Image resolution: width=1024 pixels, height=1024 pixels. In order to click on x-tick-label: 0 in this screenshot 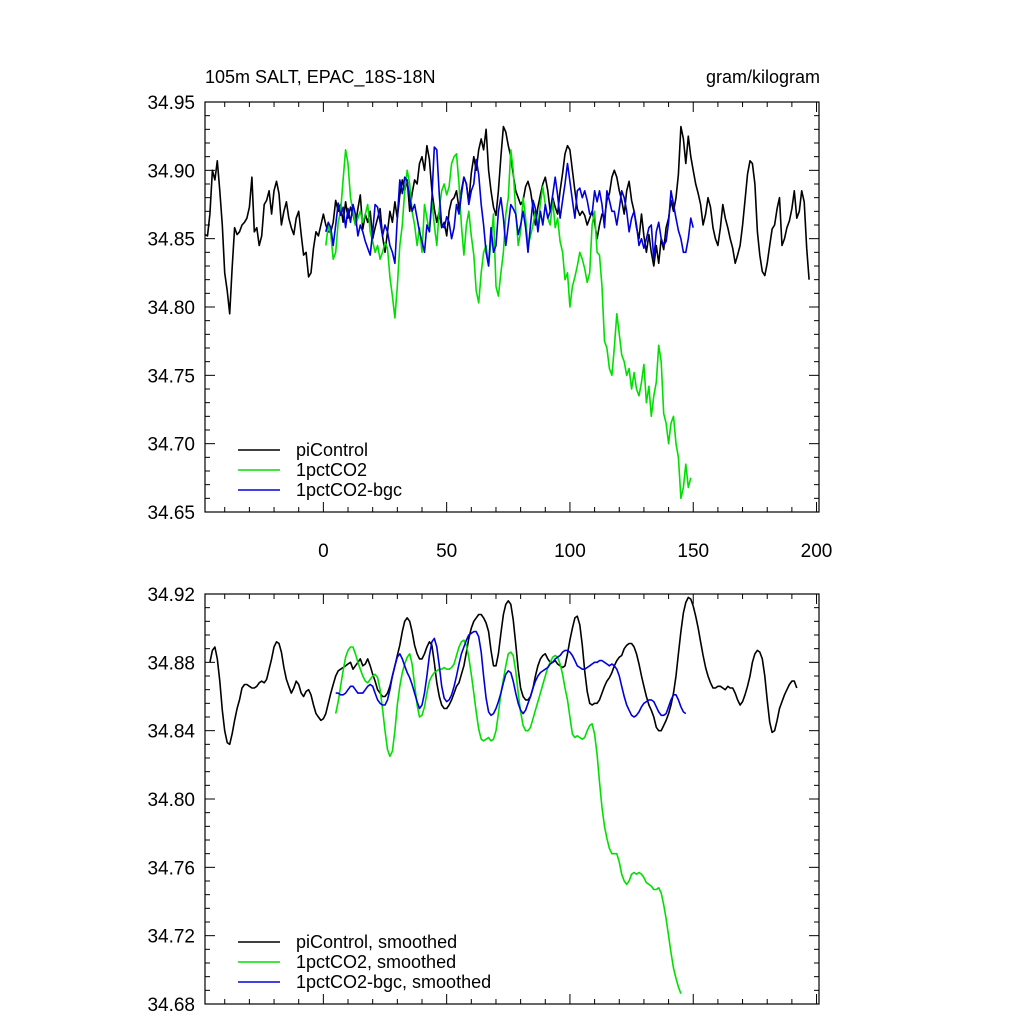, I will do `click(323, 551)`.